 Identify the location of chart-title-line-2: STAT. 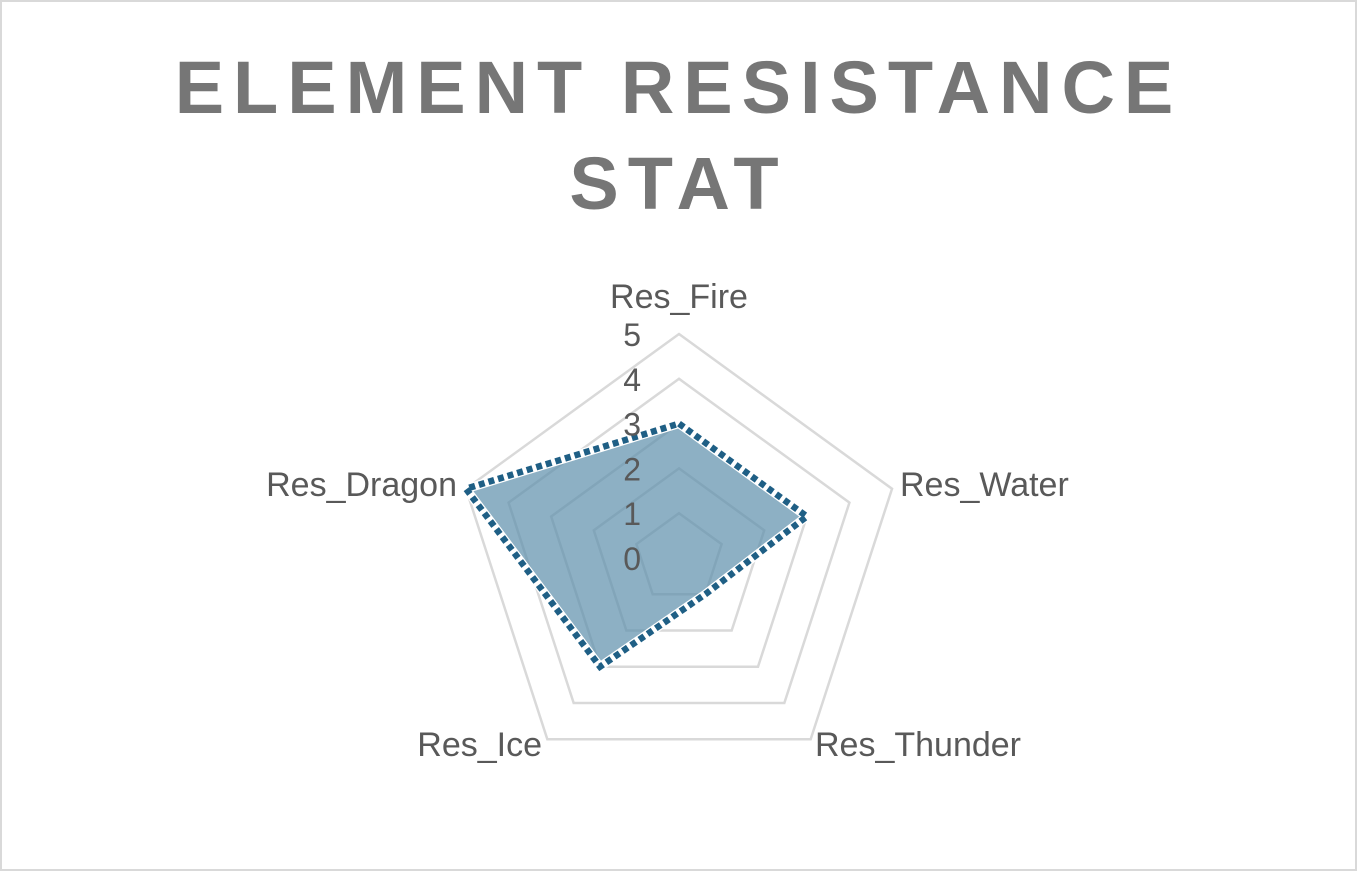
(678, 183).